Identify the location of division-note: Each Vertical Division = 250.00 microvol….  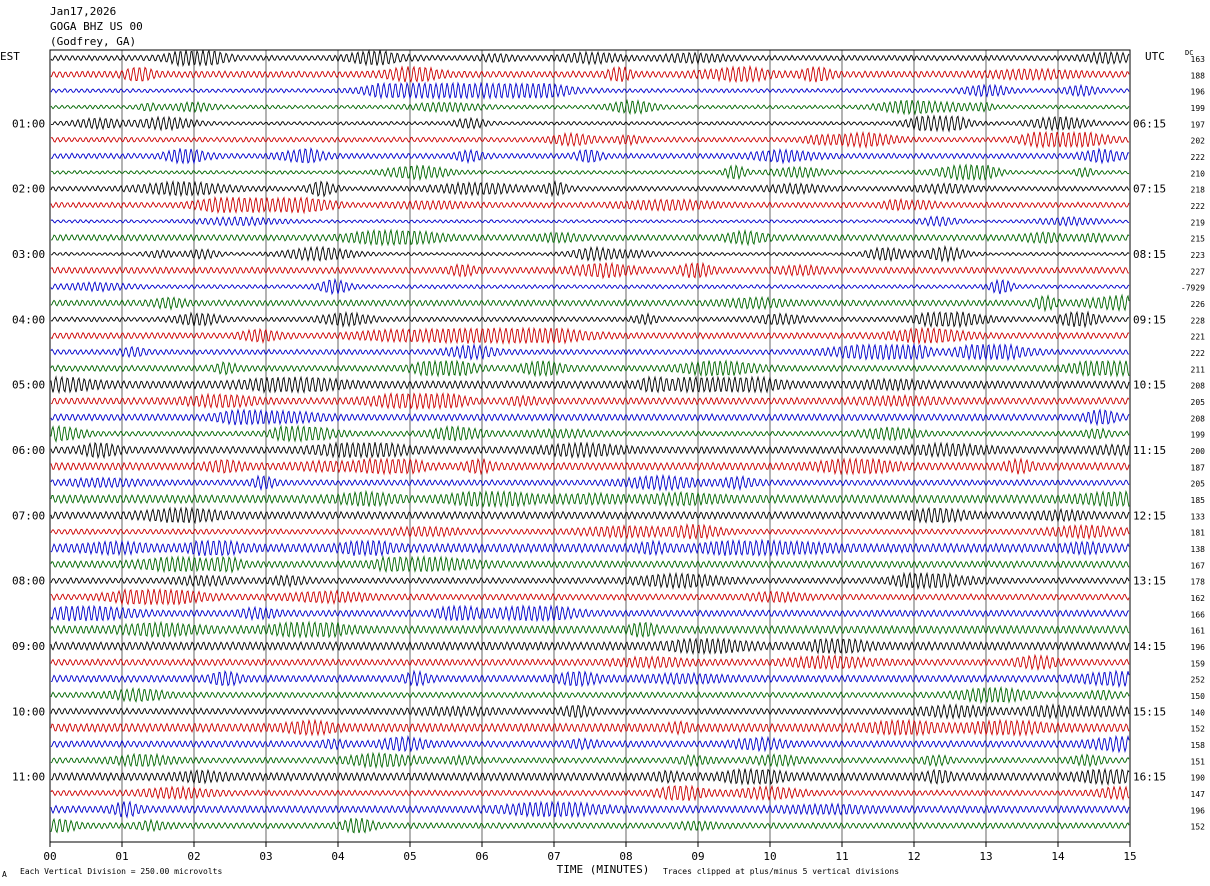
(121, 871).